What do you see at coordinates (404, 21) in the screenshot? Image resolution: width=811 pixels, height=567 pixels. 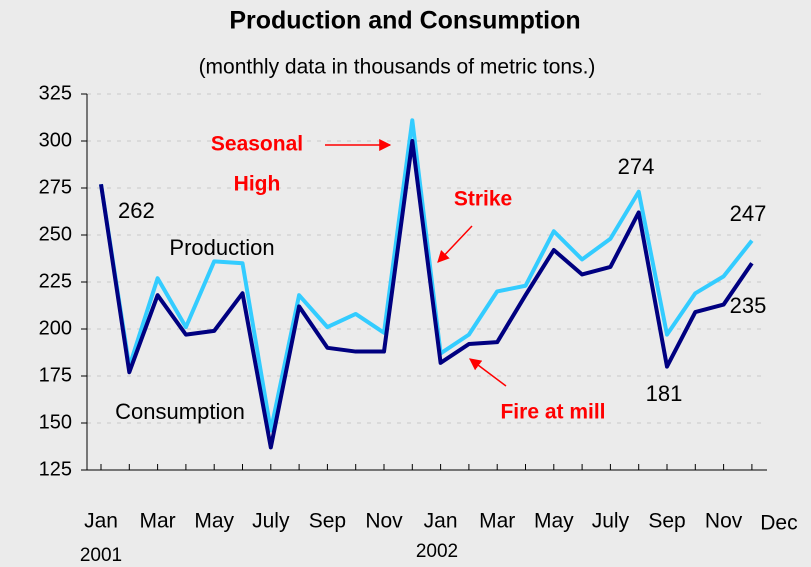 I see `chart-title: Production and Consumption` at bounding box center [404, 21].